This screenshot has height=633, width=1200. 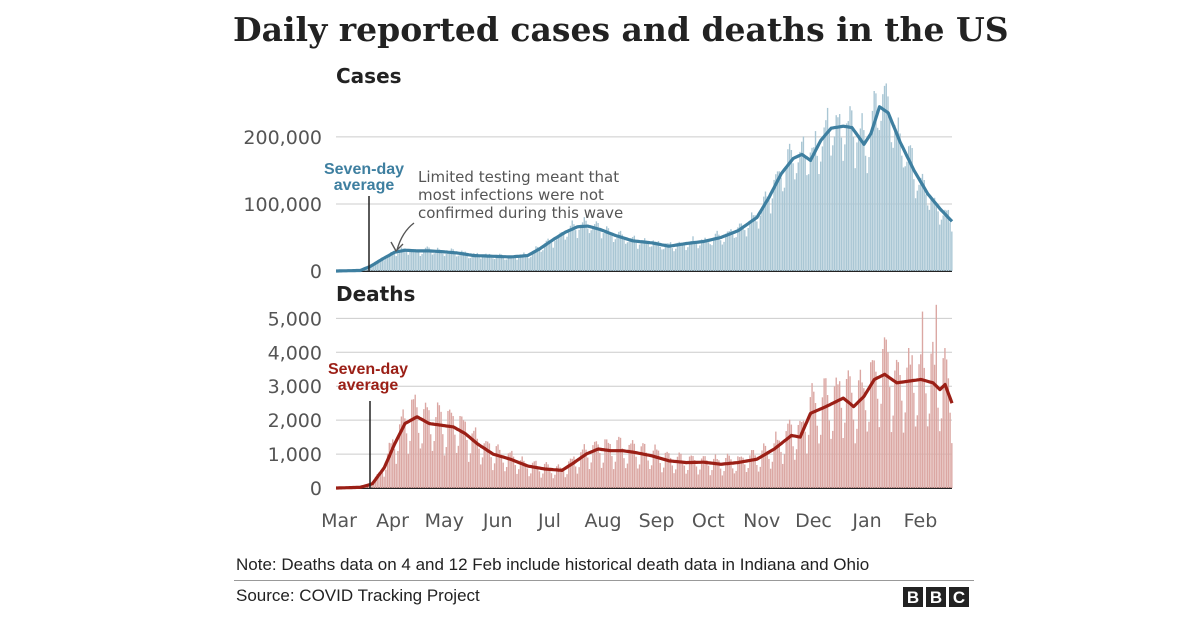 What do you see at coordinates (604, 580) in the screenshot?
I see `footer-divider` at bounding box center [604, 580].